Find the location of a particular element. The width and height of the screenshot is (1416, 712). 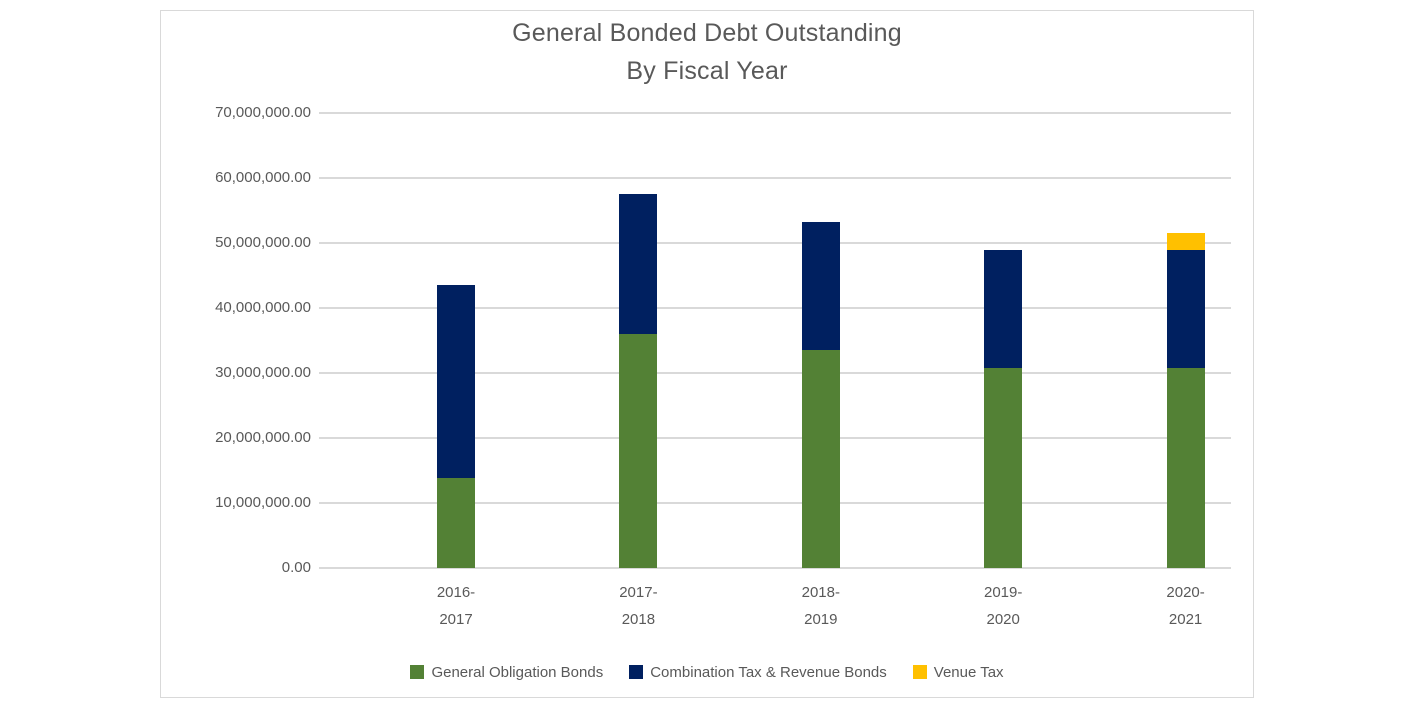

x-axis-label-line2: 2021 is located at coordinates (1185, 619).